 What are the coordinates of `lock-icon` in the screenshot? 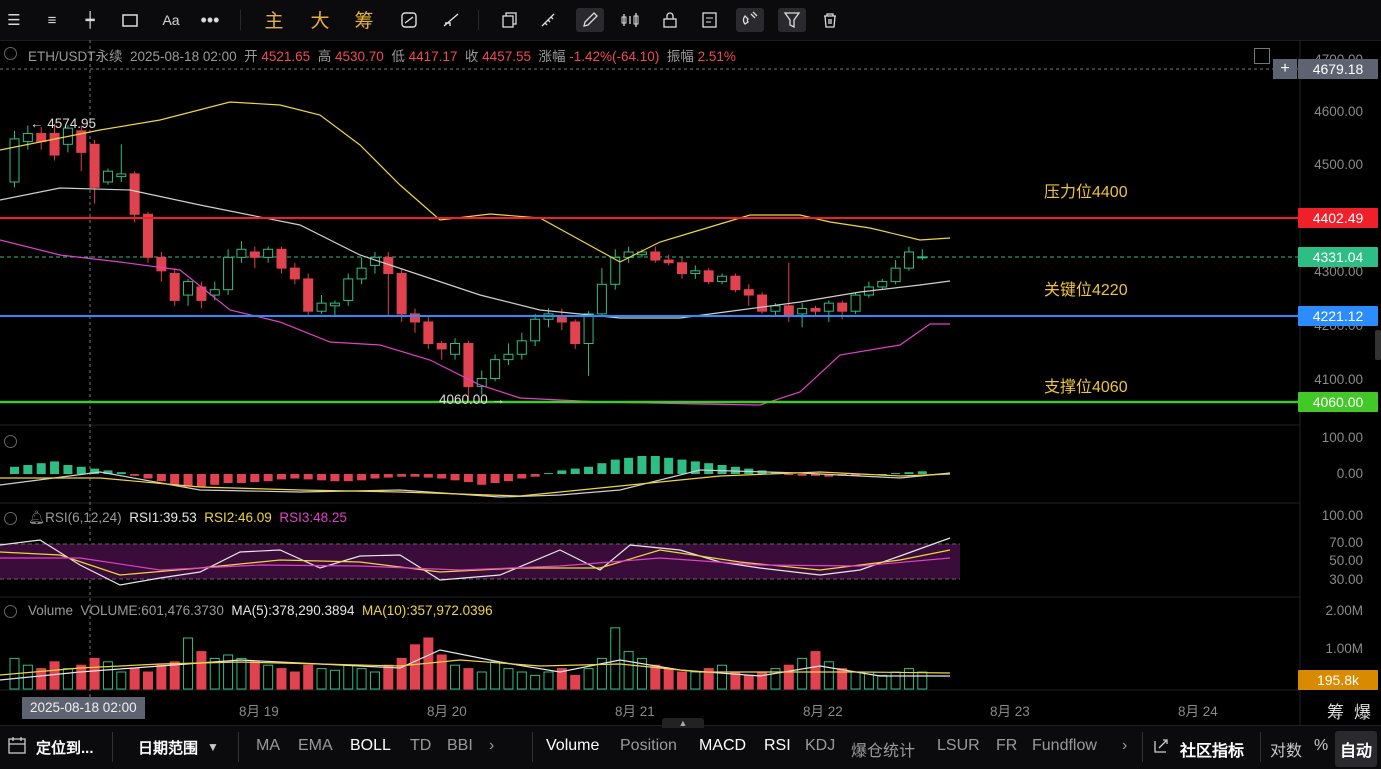 It's located at (670, 20).